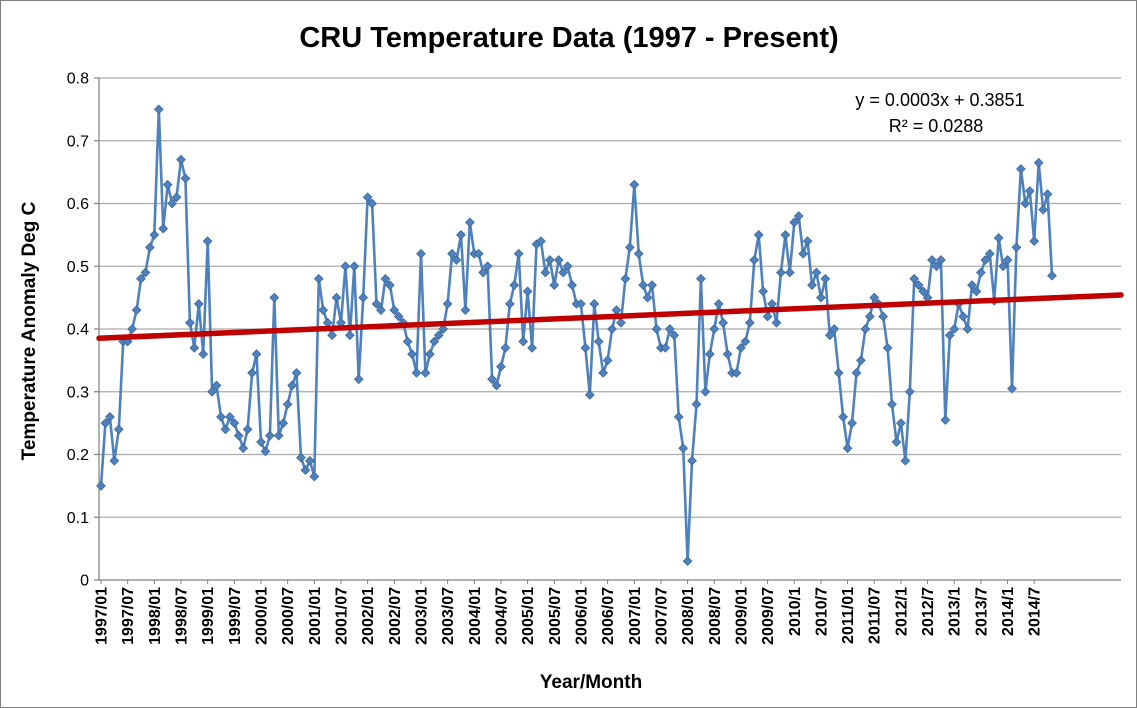  I want to click on x-tick-label: 2004/01, so click(475, 616).